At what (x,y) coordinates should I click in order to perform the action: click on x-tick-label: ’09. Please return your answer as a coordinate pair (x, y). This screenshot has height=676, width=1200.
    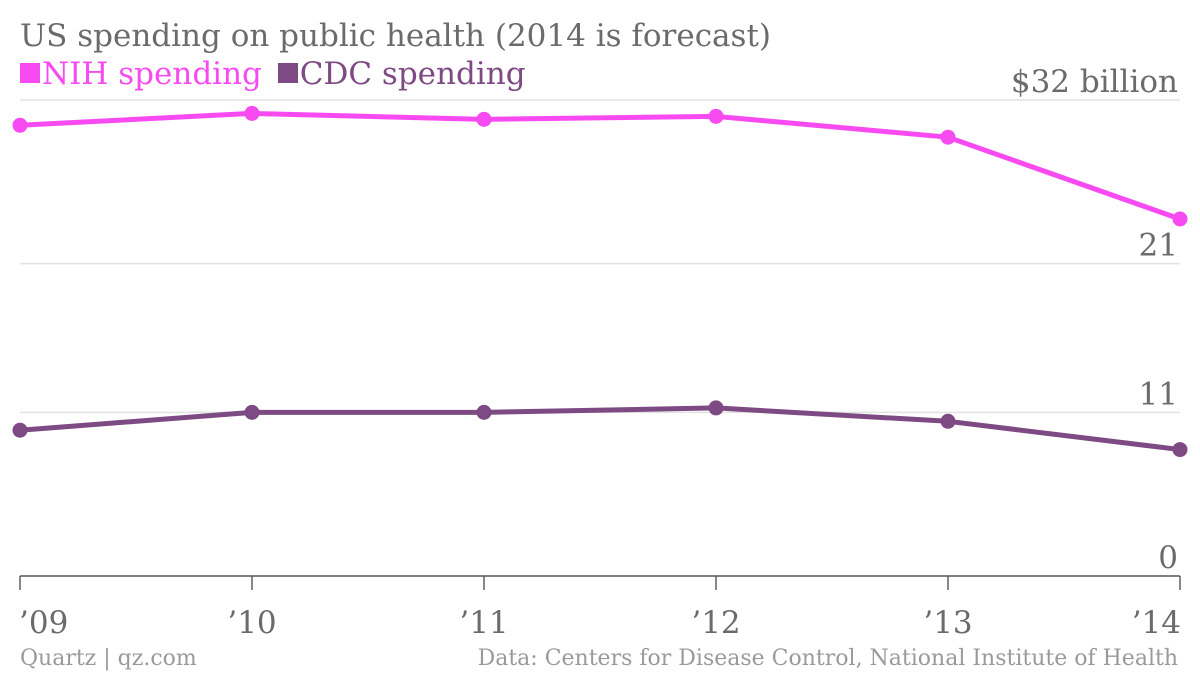
    Looking at the image, I should click on (43, 623).